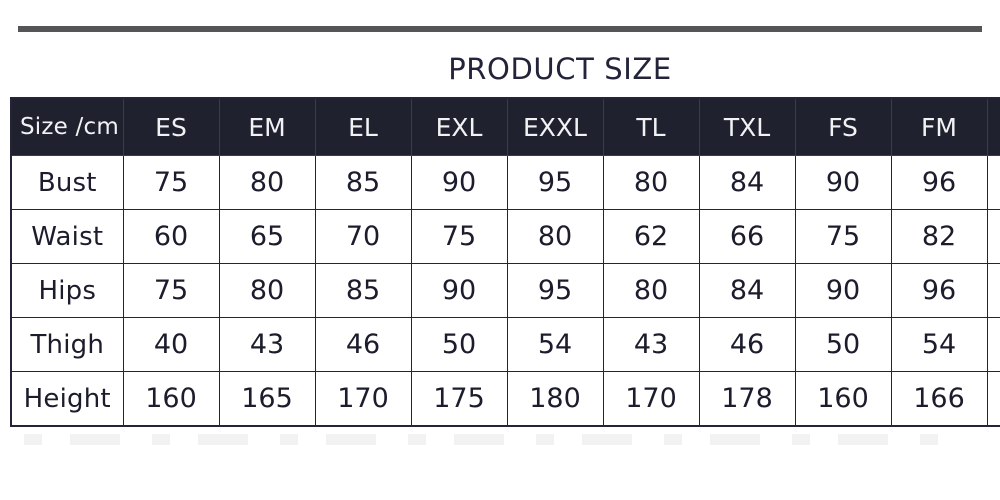 The image size is (1000, 500). I want to click on cell-height-fs: 160, so click(843, 399).